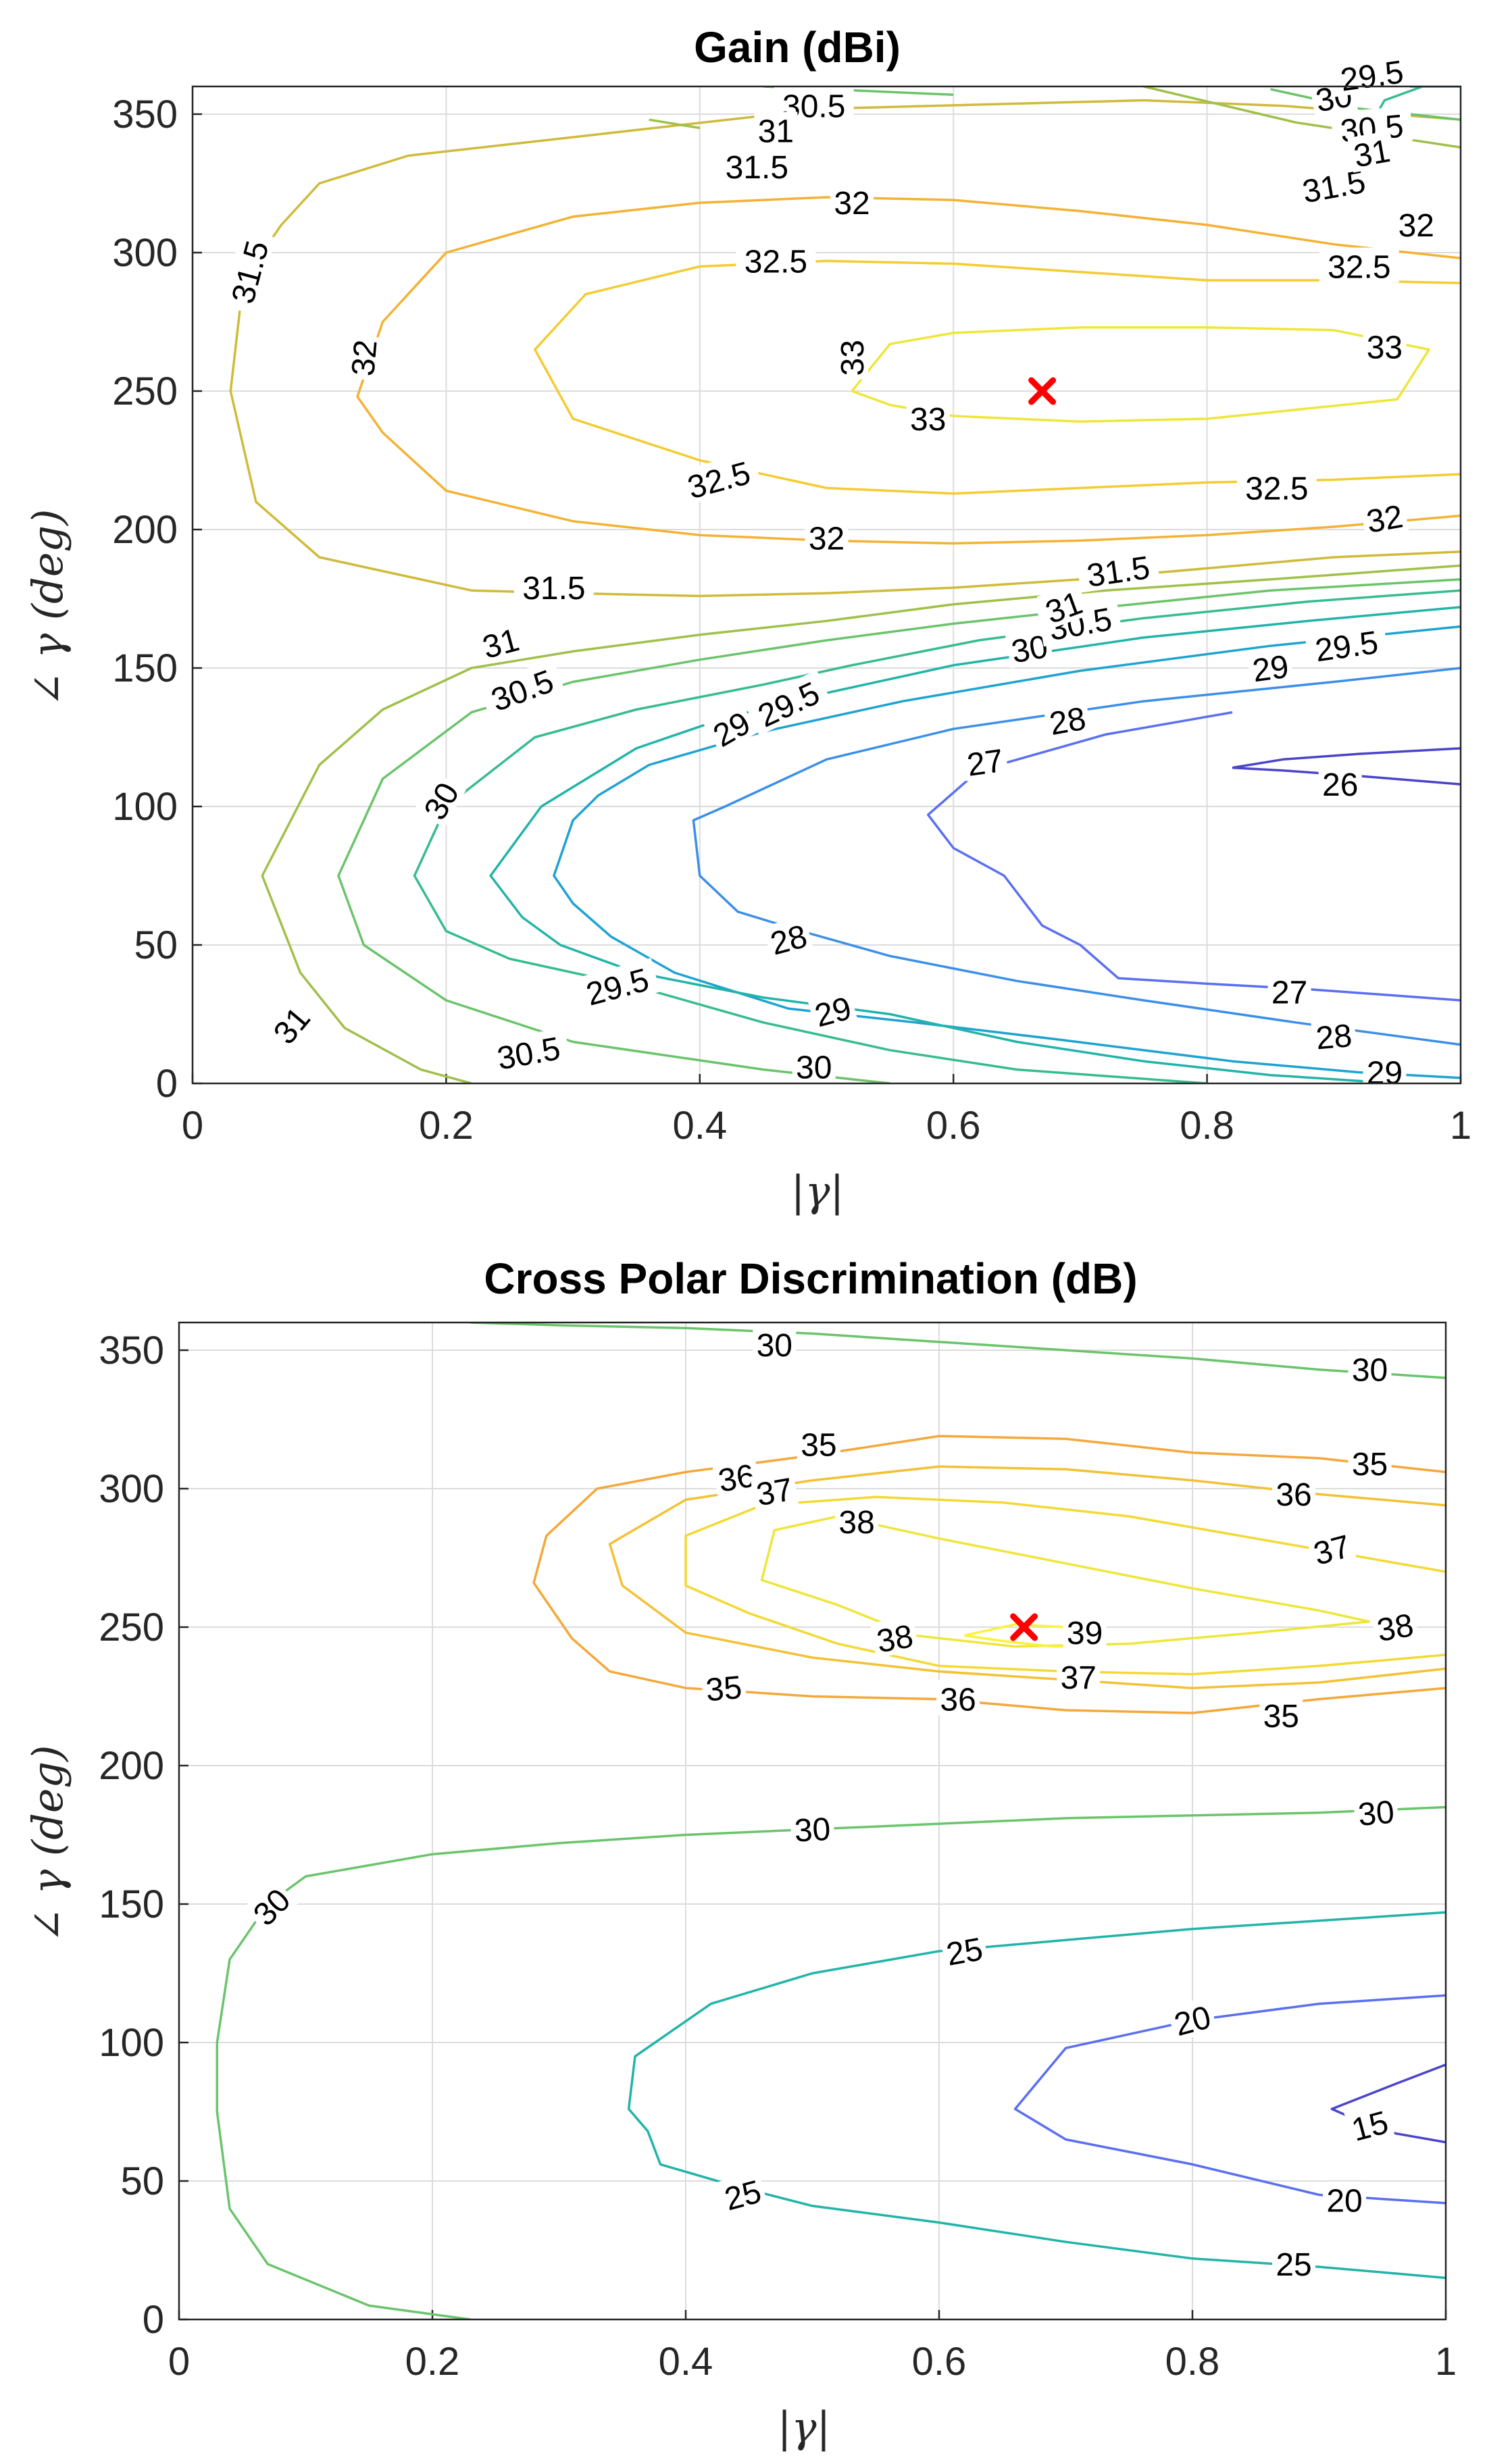 Image resolution: width=1512 pixels, height=2464 pixels. I want to click on contour-label-group: 28, so click(1067, 720).